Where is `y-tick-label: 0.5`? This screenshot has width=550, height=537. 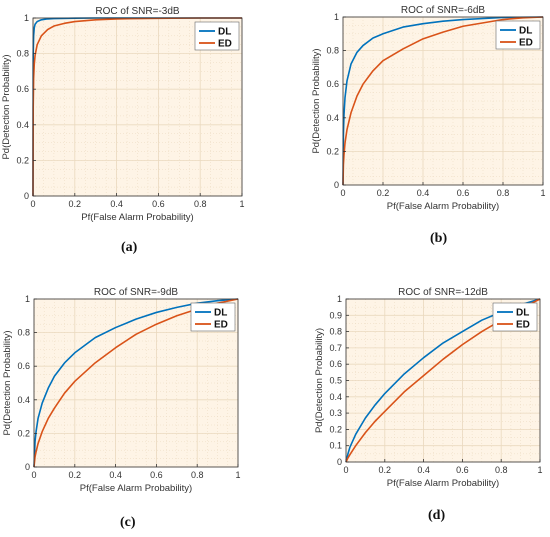 y-tick-label: 0.5 is located at coordinates (335, 381).